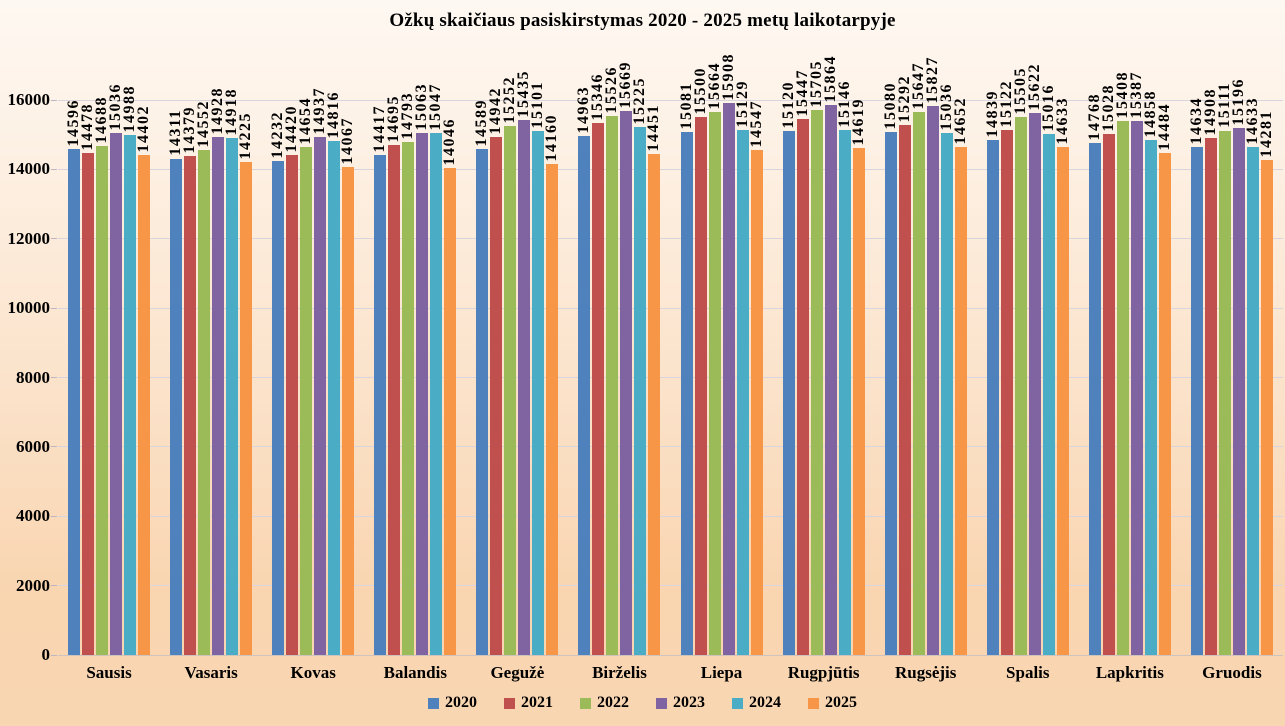  I want to click on bar-slot: 15669, so click(625, 358).